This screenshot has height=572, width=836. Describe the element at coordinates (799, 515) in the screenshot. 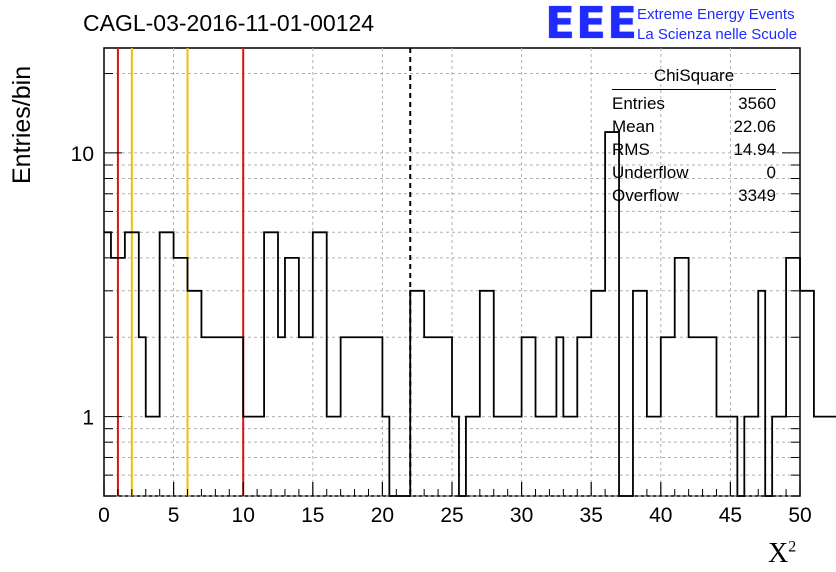

I see `x-tick-label: 50` at that location.